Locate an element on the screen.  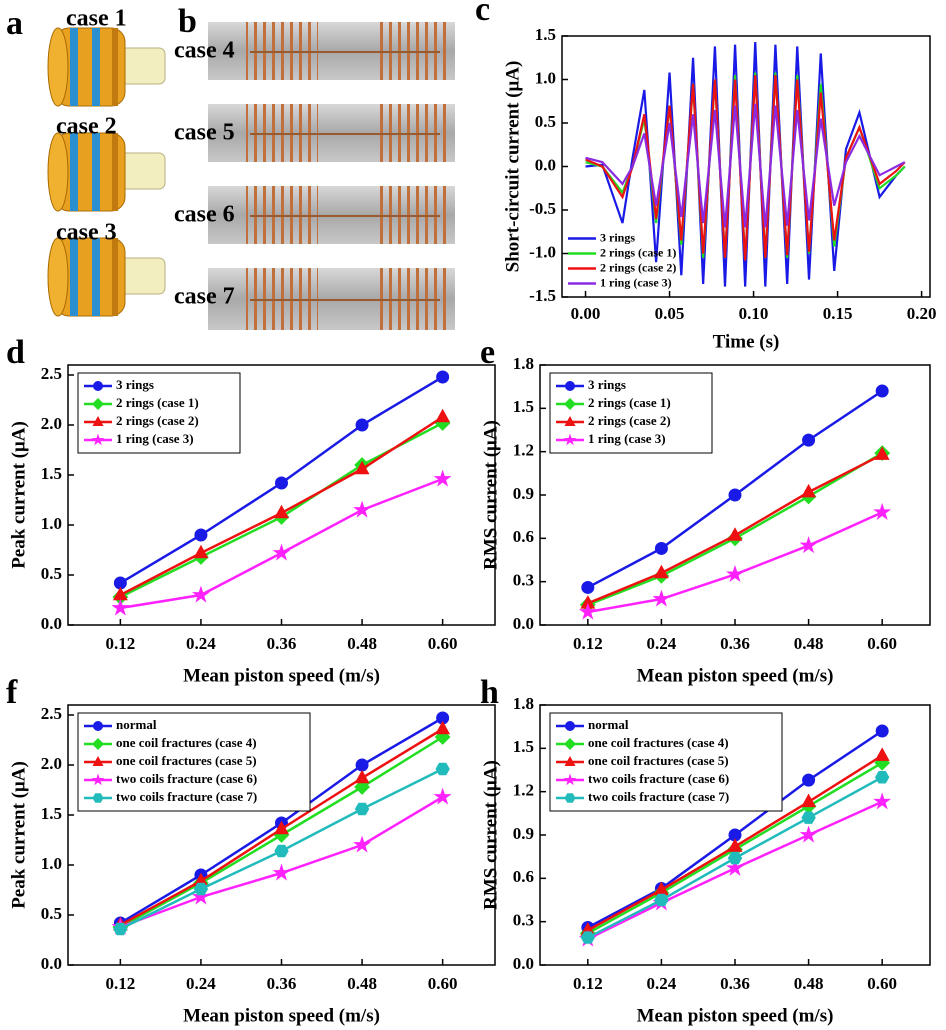
y-tick-label: 2.0 is located at coordinates (51, 423).